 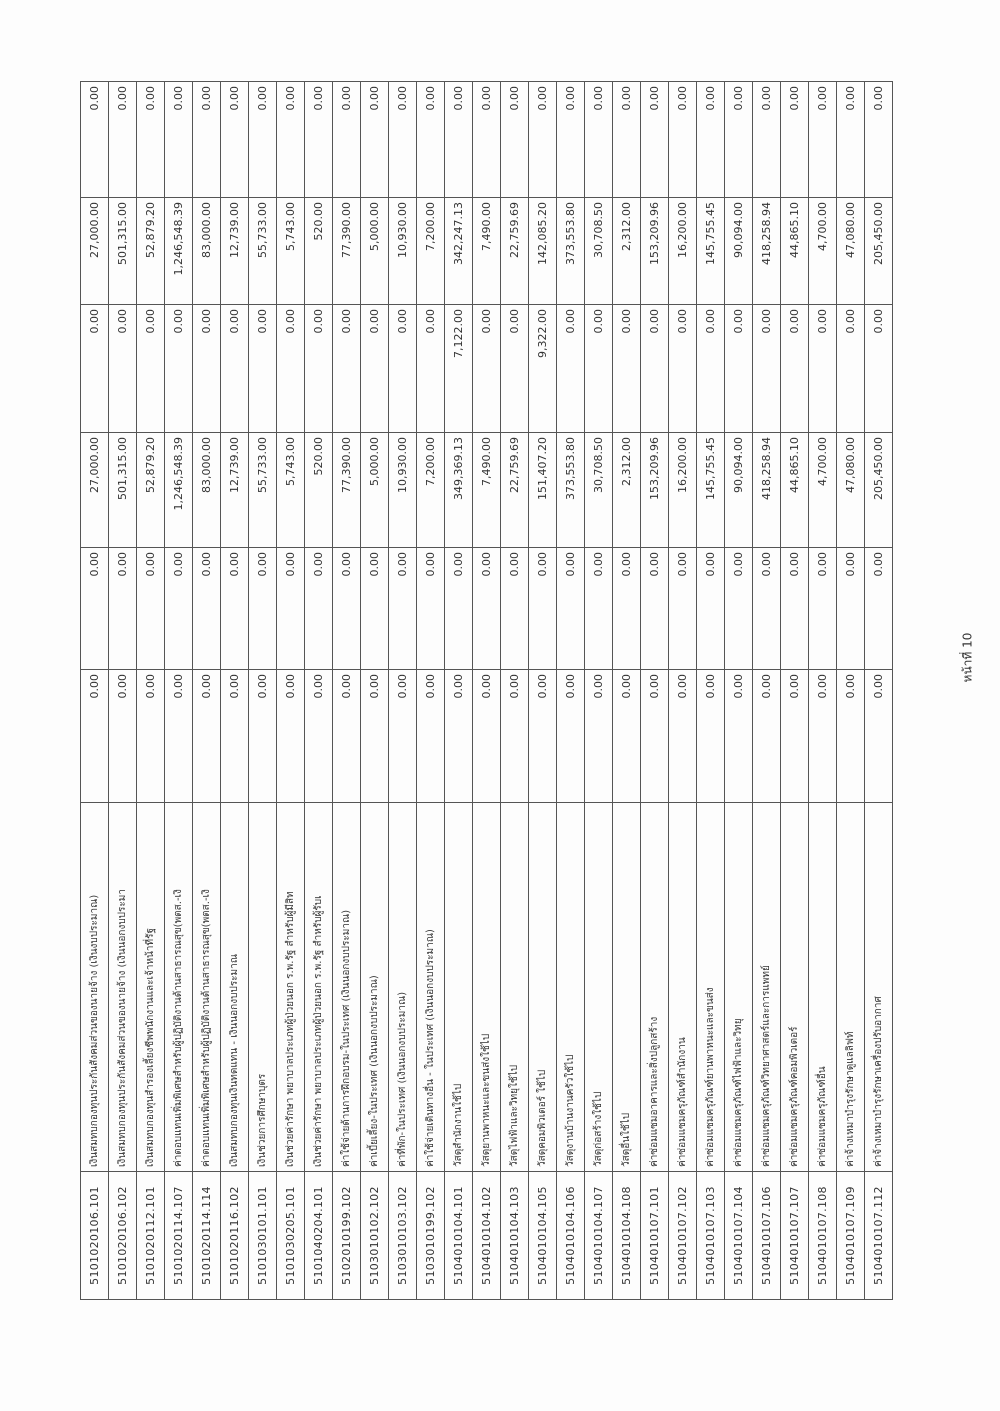 I want to click on amount-col-7: 44,865.10, so click(x=794, y=251).